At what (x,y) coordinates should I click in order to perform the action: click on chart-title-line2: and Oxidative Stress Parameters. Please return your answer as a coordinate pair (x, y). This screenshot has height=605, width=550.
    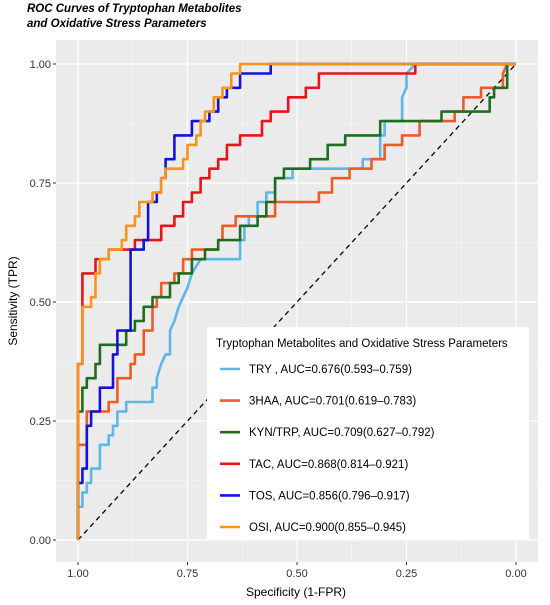
    Looking at the image, I should click on (117, 24).